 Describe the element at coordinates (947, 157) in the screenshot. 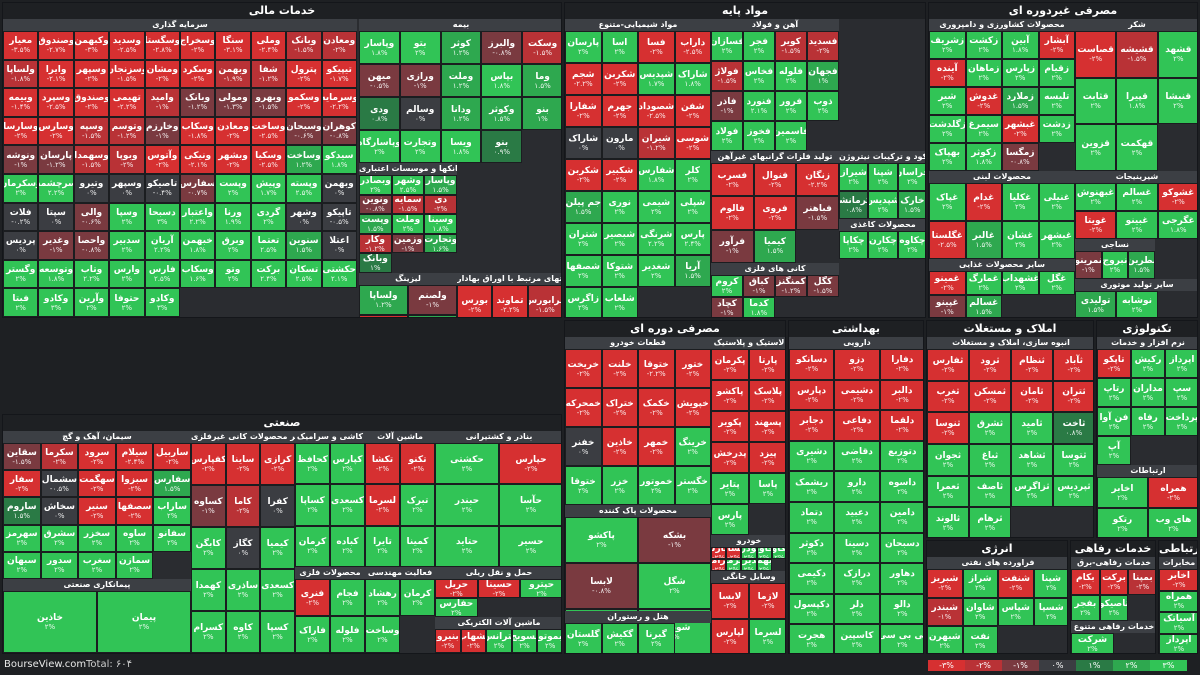

I see `stock-tile: بهپاک ۲%` at that location.